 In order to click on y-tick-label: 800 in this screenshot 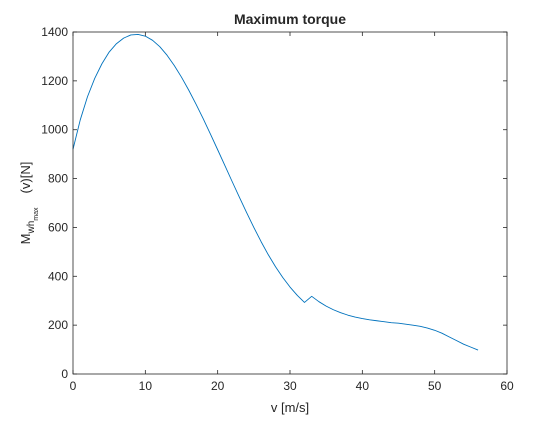, I will do `click(58, 179)`.